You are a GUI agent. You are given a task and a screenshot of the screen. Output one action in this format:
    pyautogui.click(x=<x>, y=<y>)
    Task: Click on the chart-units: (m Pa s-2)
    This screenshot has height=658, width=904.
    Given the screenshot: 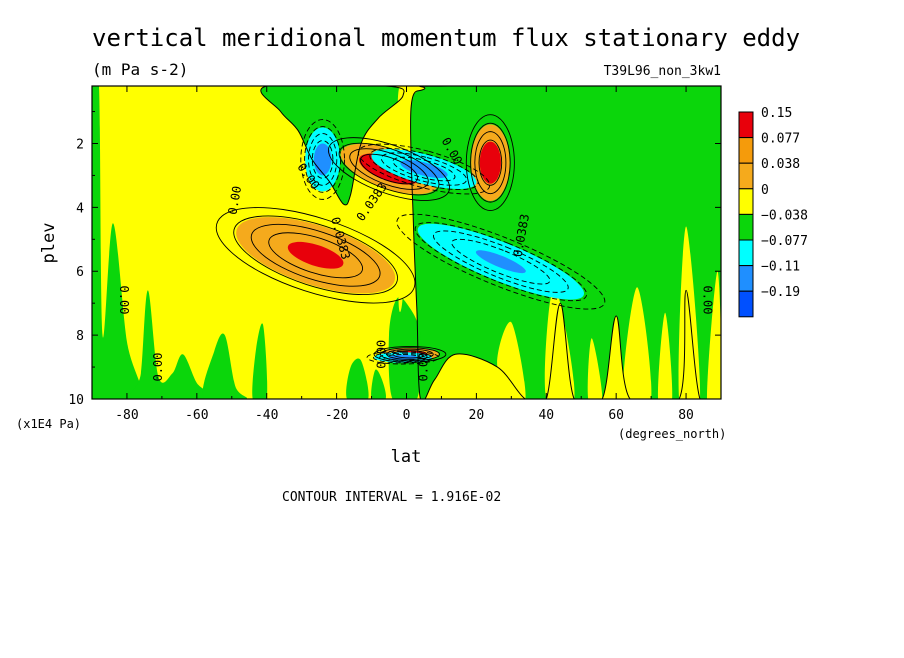 What is the action you would take?
    pyautogui.click(x=140, y=69)
    